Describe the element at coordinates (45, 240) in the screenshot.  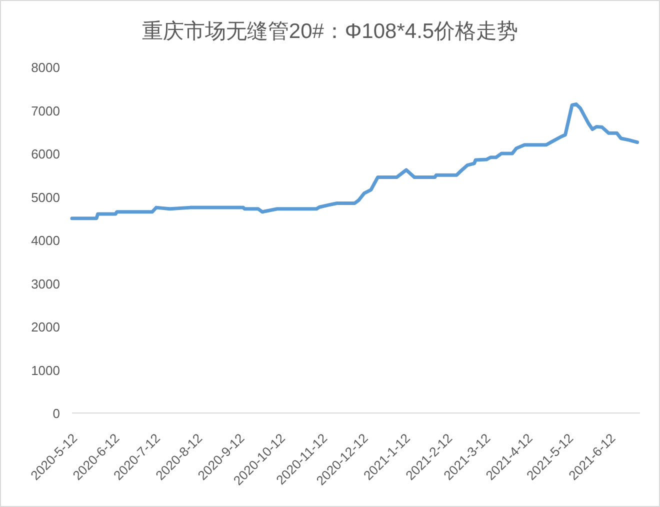
I see `y-tick-label: 4000` at that location.